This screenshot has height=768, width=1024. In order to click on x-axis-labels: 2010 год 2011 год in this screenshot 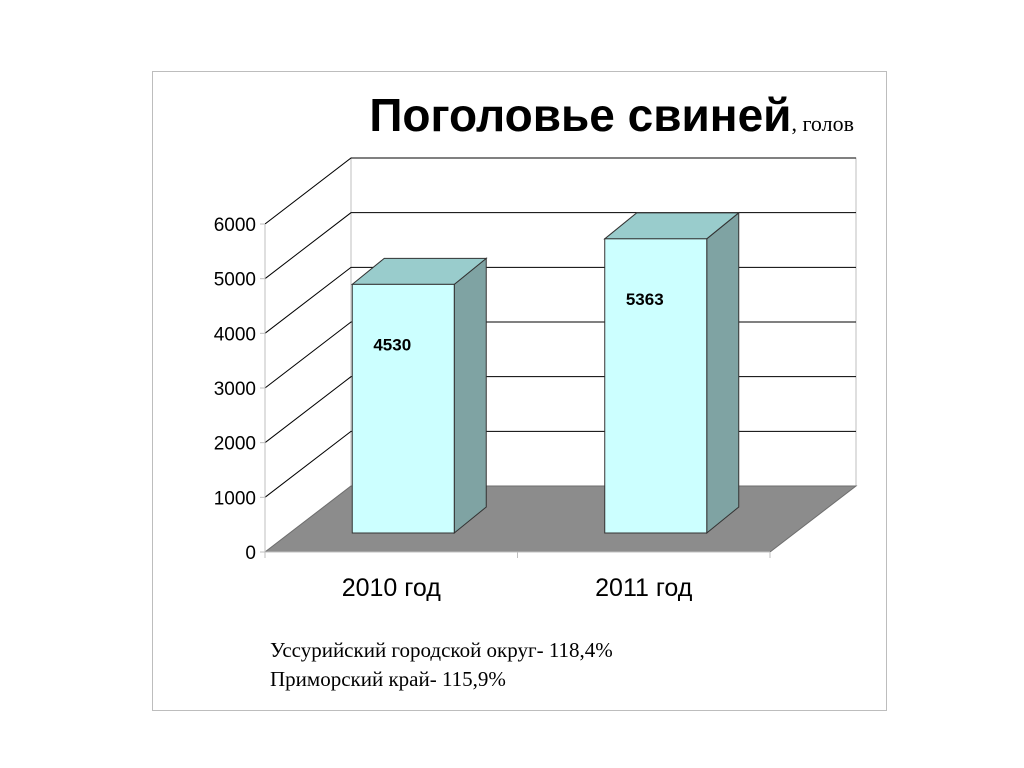, I will do `click(517, 588)`.